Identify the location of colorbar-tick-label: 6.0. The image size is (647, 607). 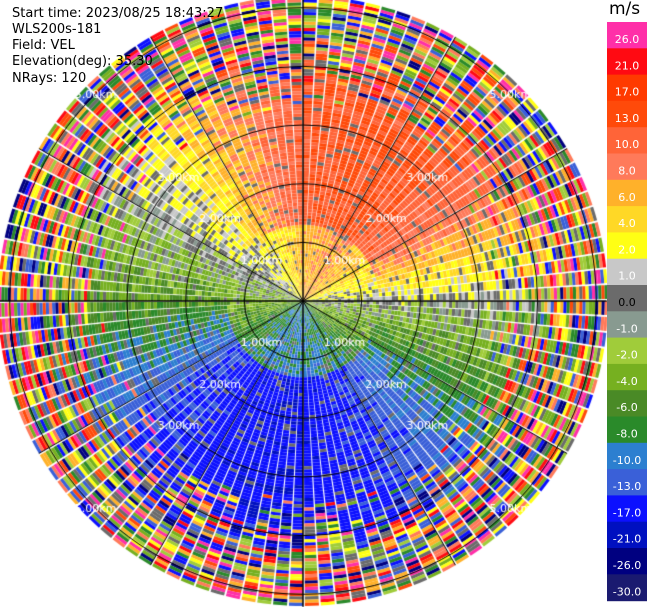
(627, 197).